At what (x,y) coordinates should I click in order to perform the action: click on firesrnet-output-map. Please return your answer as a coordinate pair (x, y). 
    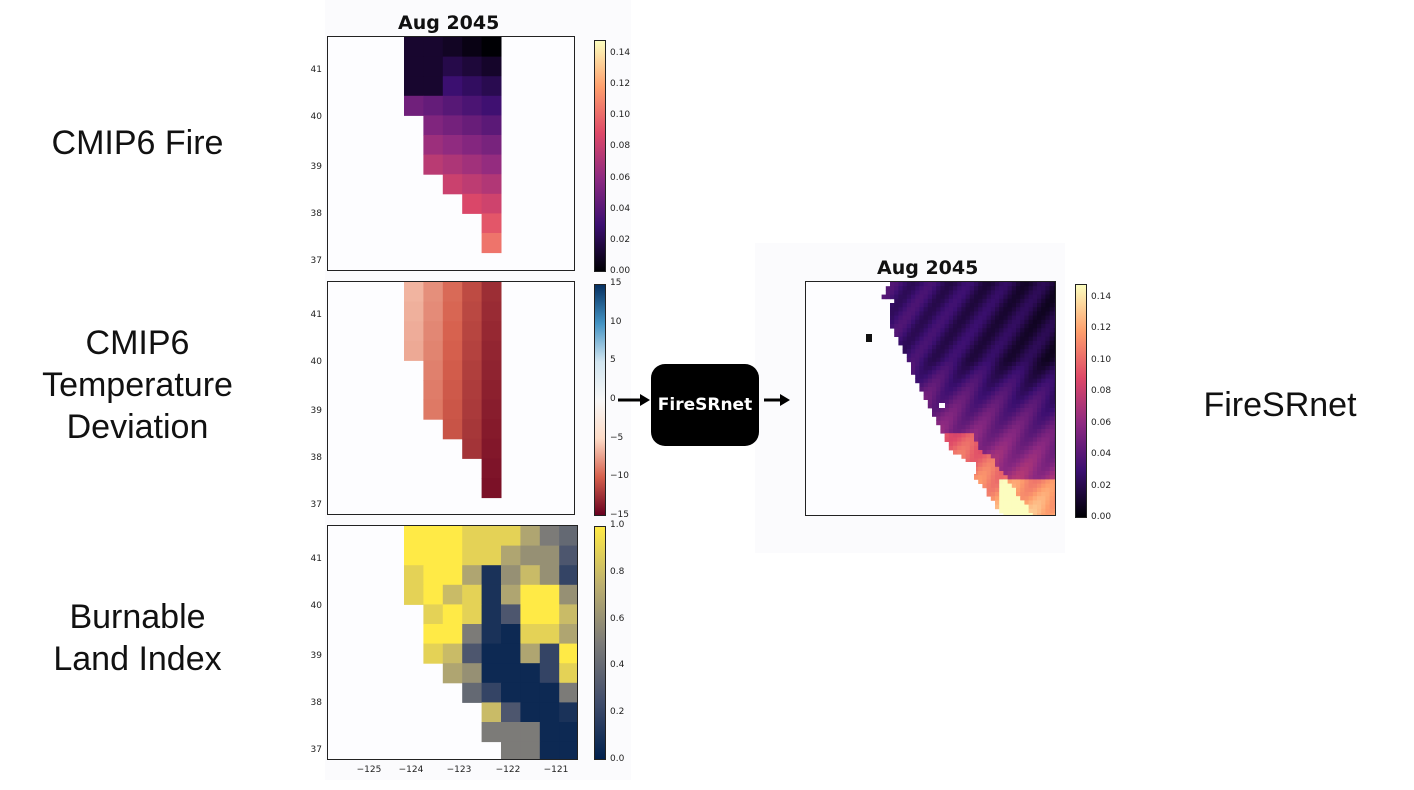
    Looking at the image, I should click on (930, 398).